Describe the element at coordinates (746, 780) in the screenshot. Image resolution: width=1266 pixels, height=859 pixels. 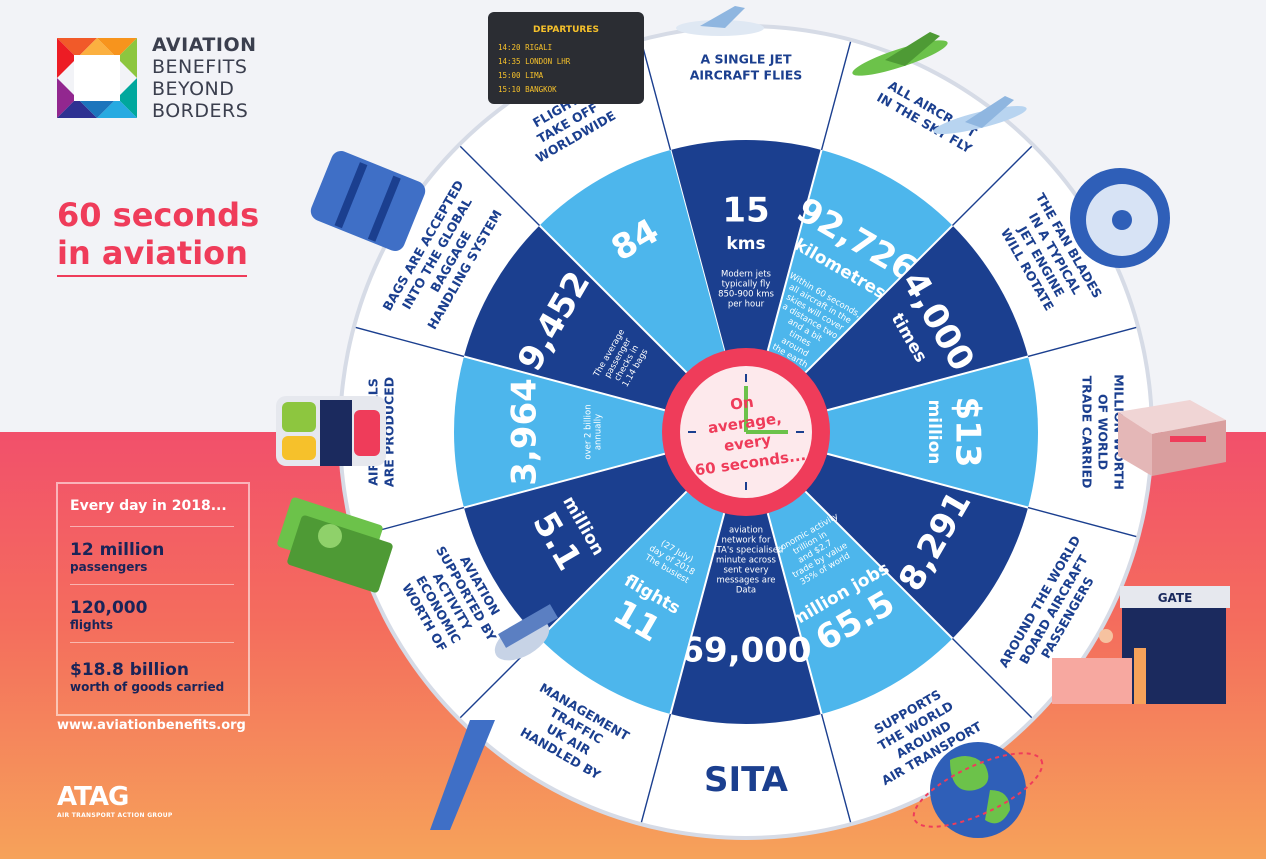
I see `sita-logo: SITA` at that location.